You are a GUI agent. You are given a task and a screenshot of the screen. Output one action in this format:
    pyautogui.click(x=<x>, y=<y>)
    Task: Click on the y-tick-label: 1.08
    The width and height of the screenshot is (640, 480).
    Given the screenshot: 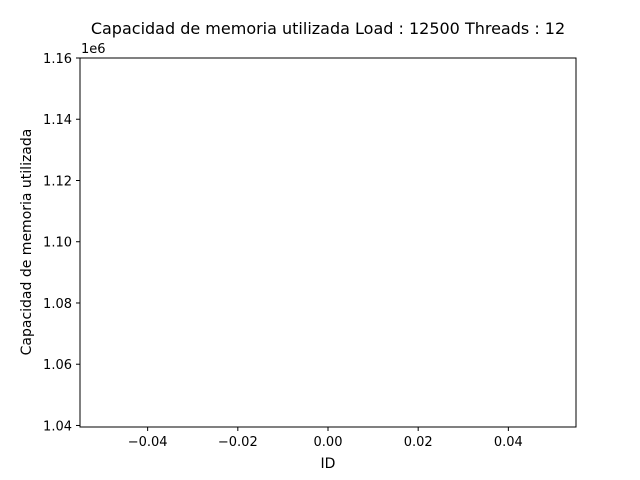 What is the action you would take?
    pyautogui.click(x=57, y=304)
    